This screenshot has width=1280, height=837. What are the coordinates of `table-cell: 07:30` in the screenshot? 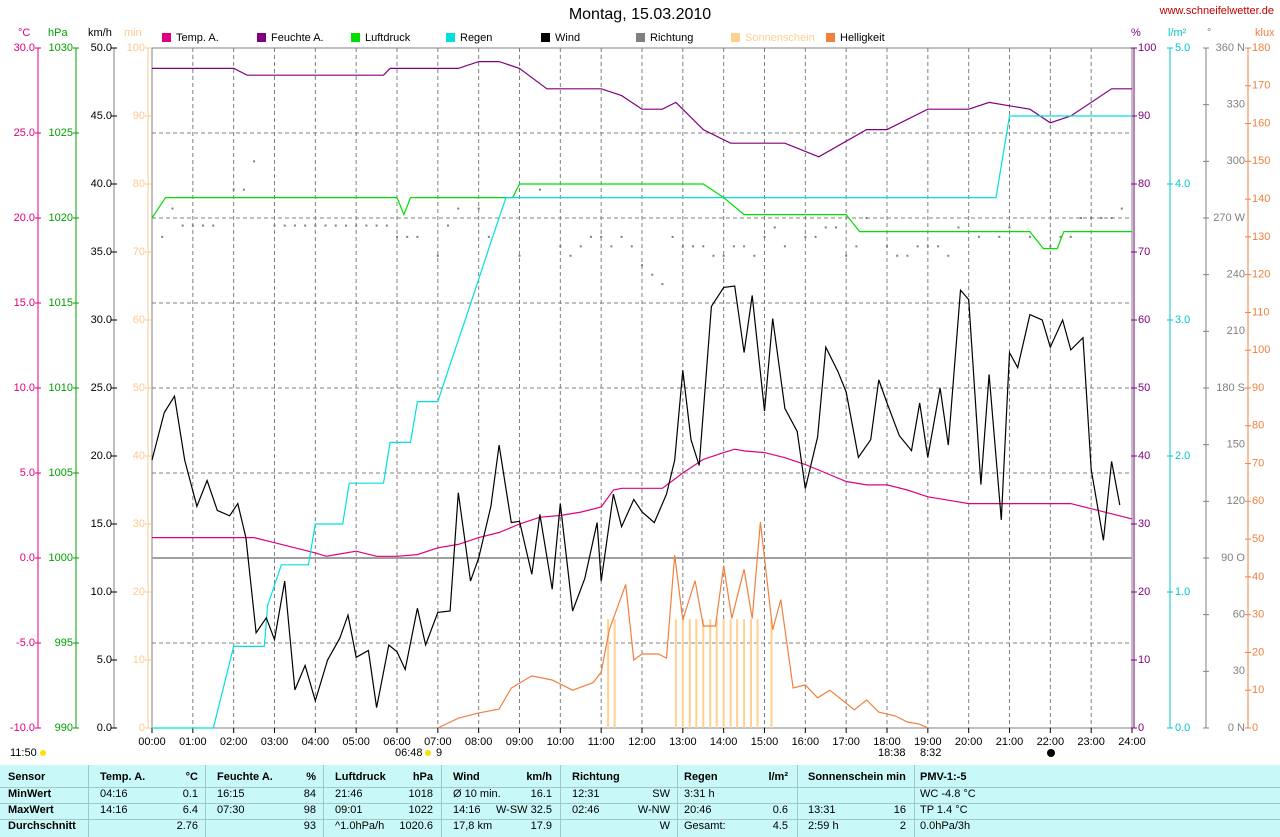 It's located at (231, 810).